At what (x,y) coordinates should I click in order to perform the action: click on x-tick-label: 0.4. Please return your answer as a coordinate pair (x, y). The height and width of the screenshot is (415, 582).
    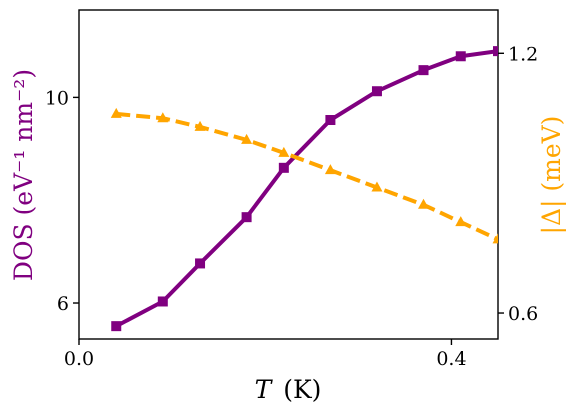
    Looking at the image, I should click on (451, 359).